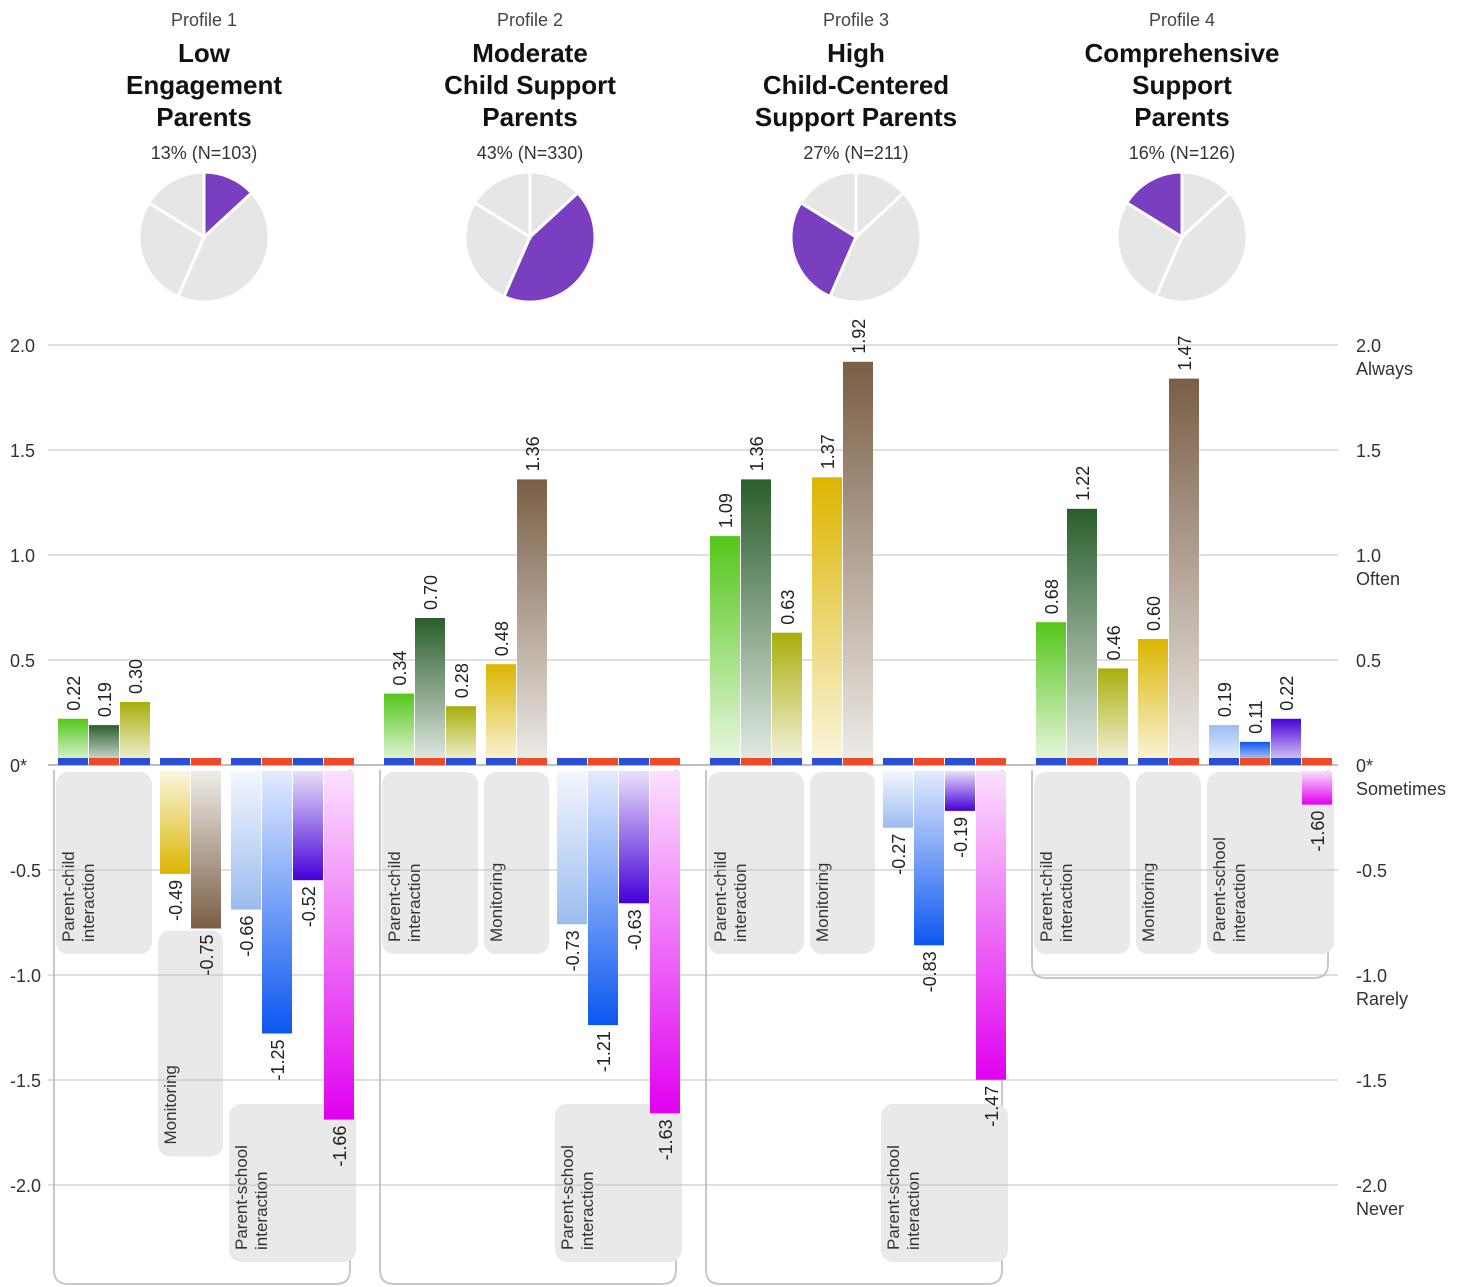 The width and height of the screenshot is (1469, 1287). I want to click on bar-value-label: -0.63, so click(635, 929).